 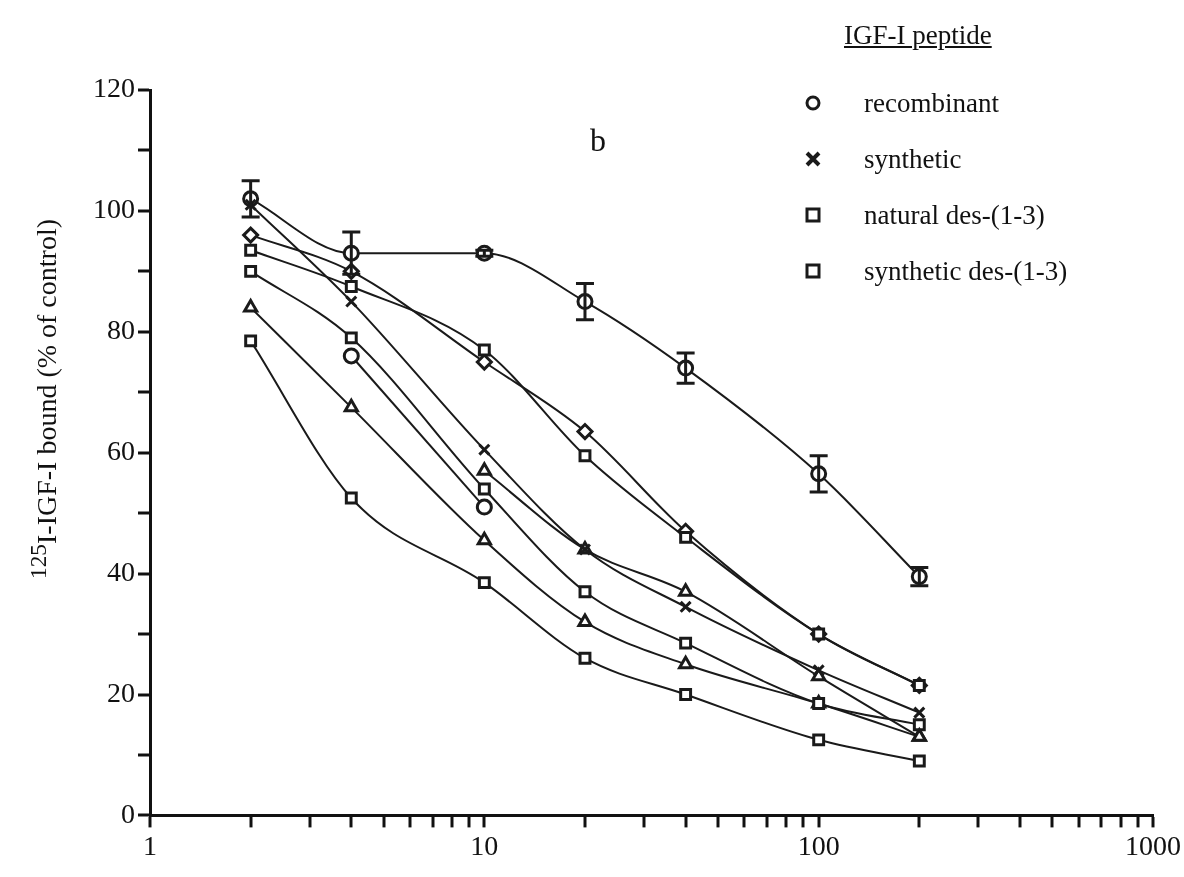 What do you see at coordinates (1153, 845) in the screenshot?
I see `x-tick-label: 1000` at bounding box center [1153, 845].